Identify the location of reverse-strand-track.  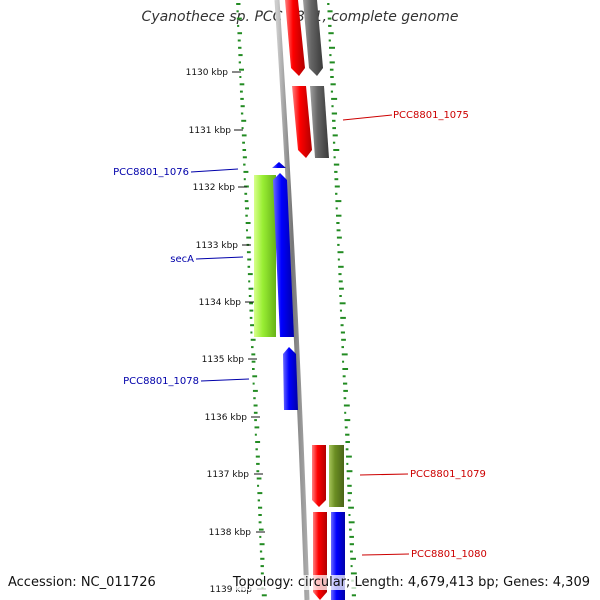
(276, 286).